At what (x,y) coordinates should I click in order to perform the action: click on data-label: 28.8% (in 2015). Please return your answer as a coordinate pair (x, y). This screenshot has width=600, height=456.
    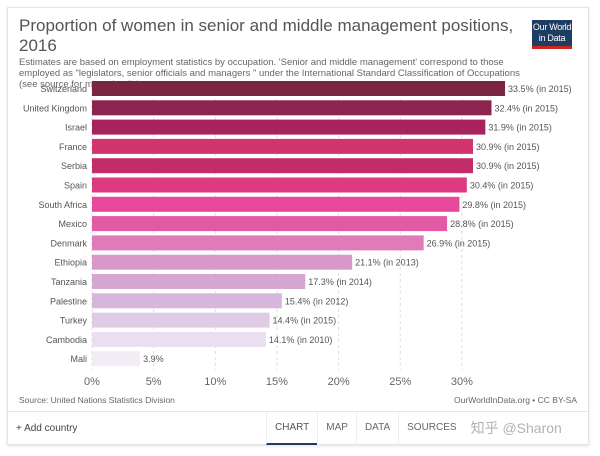
    Looking at the image, I should click on (482, 224).